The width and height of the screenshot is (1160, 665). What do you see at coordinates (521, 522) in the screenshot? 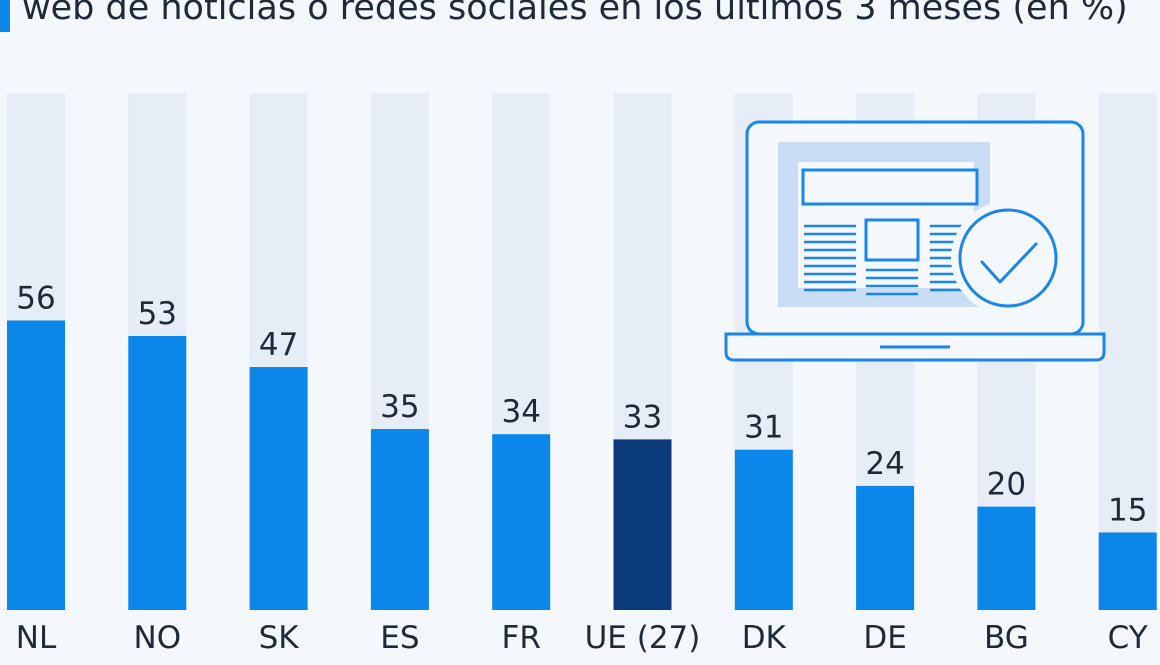
I see `bar-fr` at bounding box center [521, 522].